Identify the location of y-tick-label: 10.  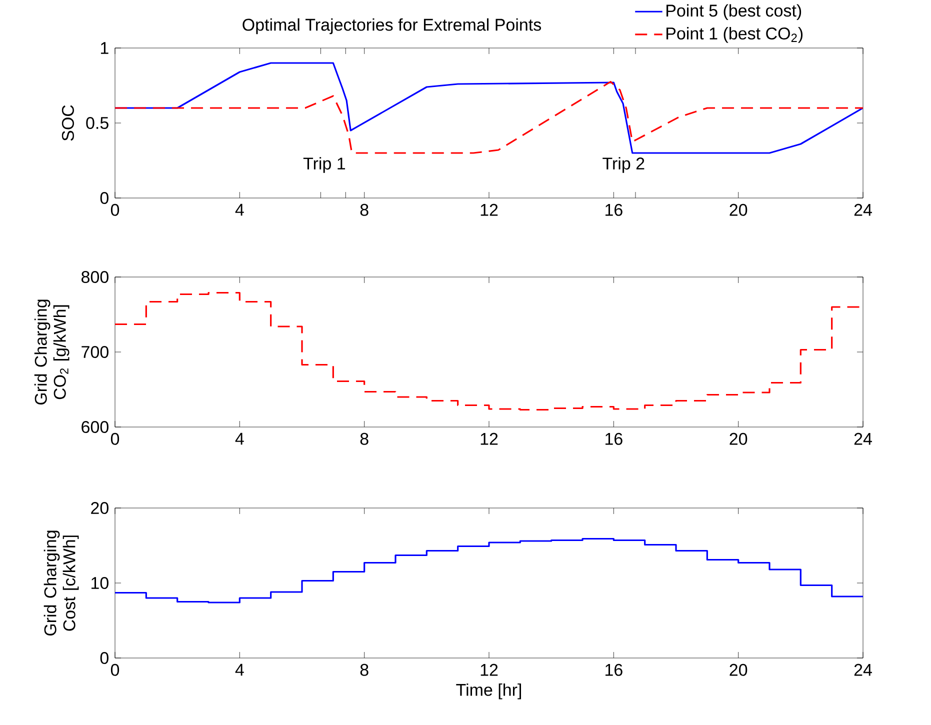
(100, 583).